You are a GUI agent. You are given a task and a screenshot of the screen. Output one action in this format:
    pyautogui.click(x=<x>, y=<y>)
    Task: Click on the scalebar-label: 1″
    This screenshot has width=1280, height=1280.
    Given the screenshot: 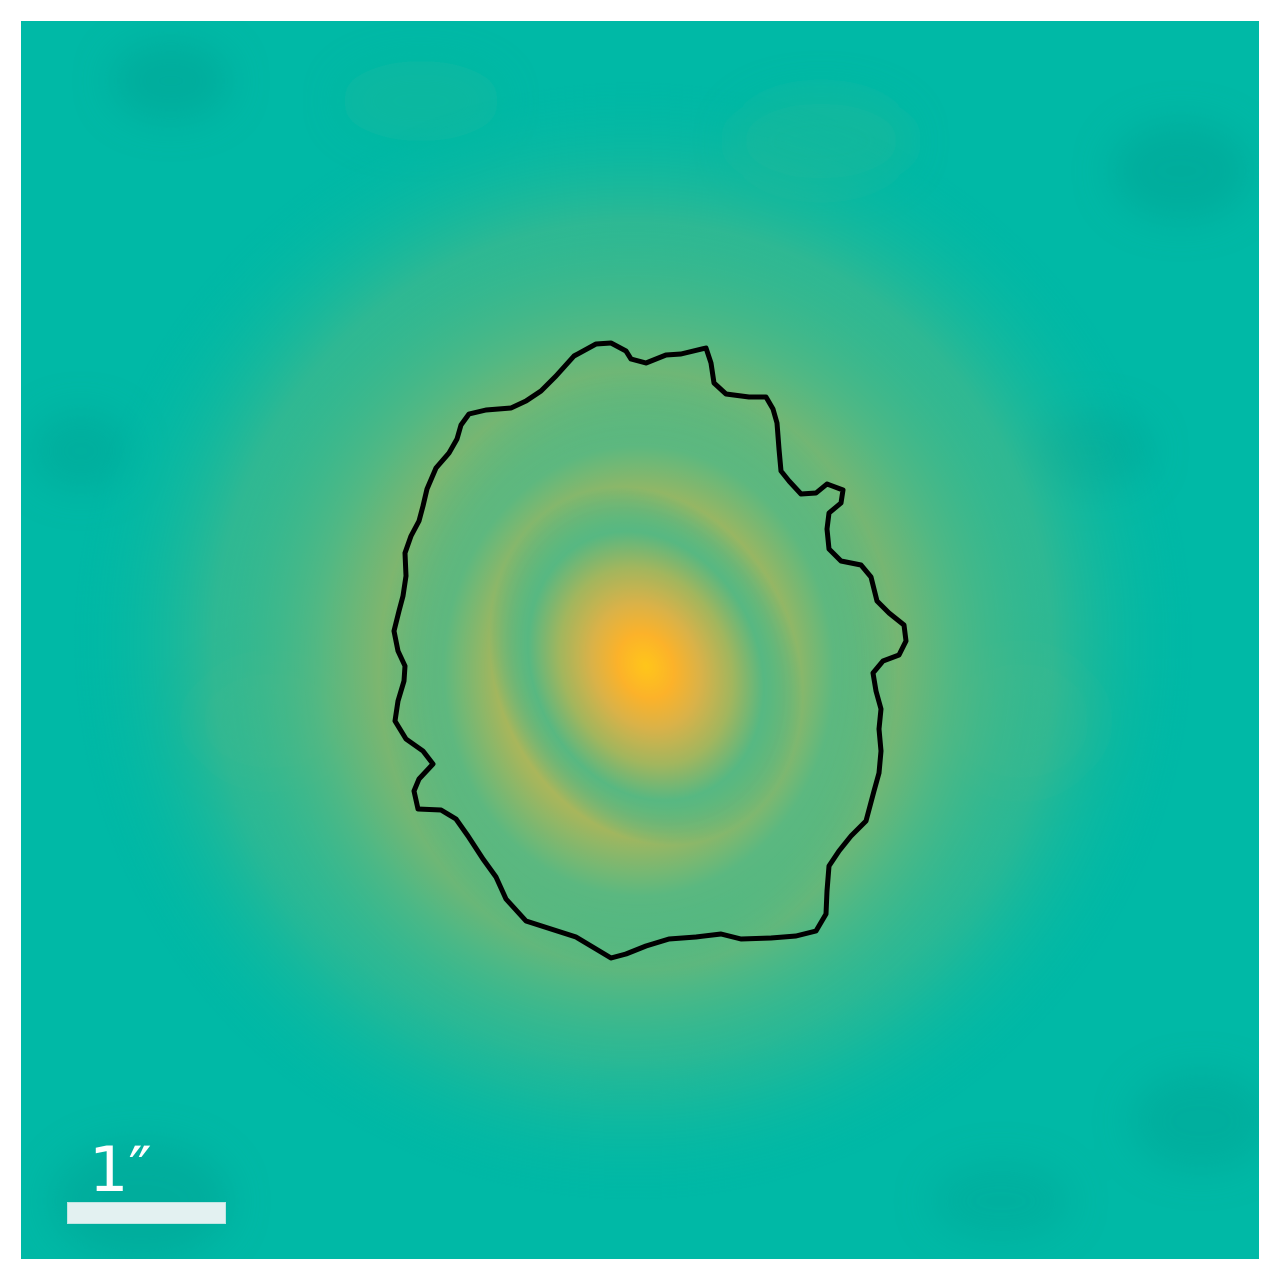 What is the action you would take?
    pyautogui.click(x=120, y=1169)
    